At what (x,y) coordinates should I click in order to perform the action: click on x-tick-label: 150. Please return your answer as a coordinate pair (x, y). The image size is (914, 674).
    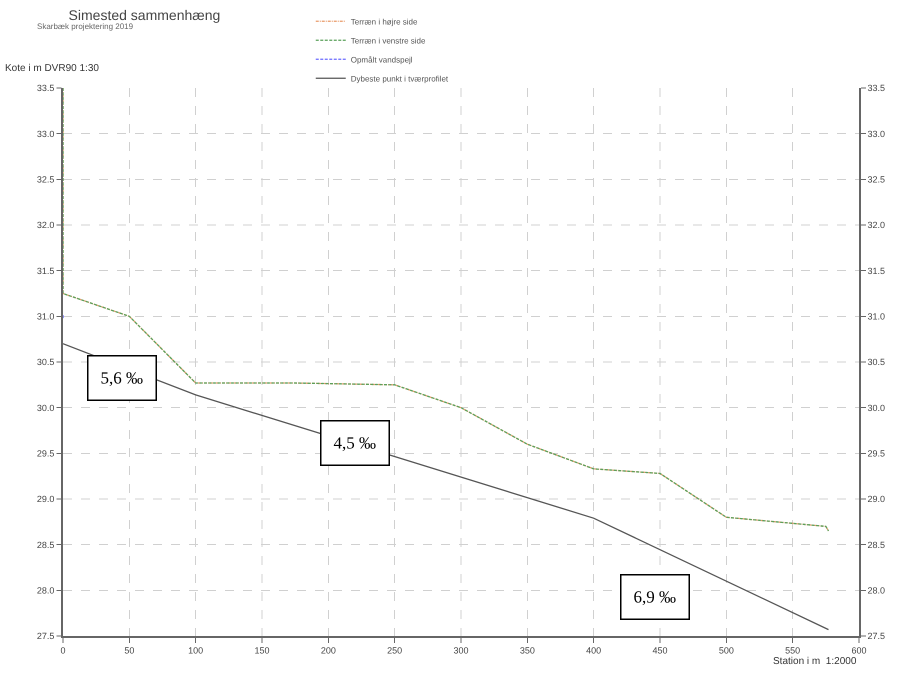
    Looking at the image, I should click on (262, 651).